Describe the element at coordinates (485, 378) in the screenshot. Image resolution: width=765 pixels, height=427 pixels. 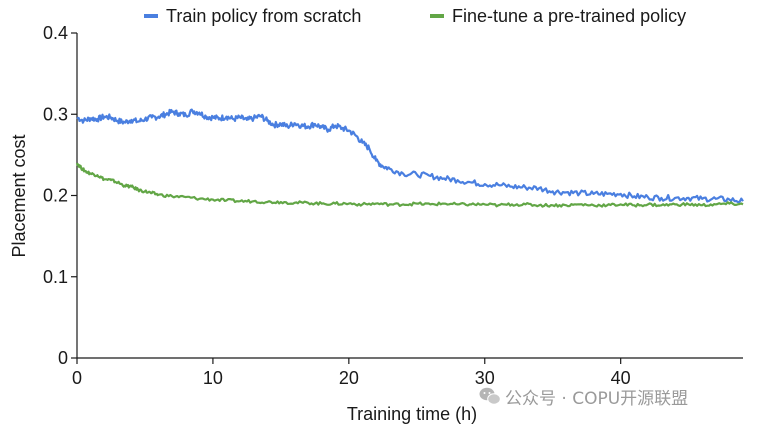
I see `x-tick-label: 30` at that location.